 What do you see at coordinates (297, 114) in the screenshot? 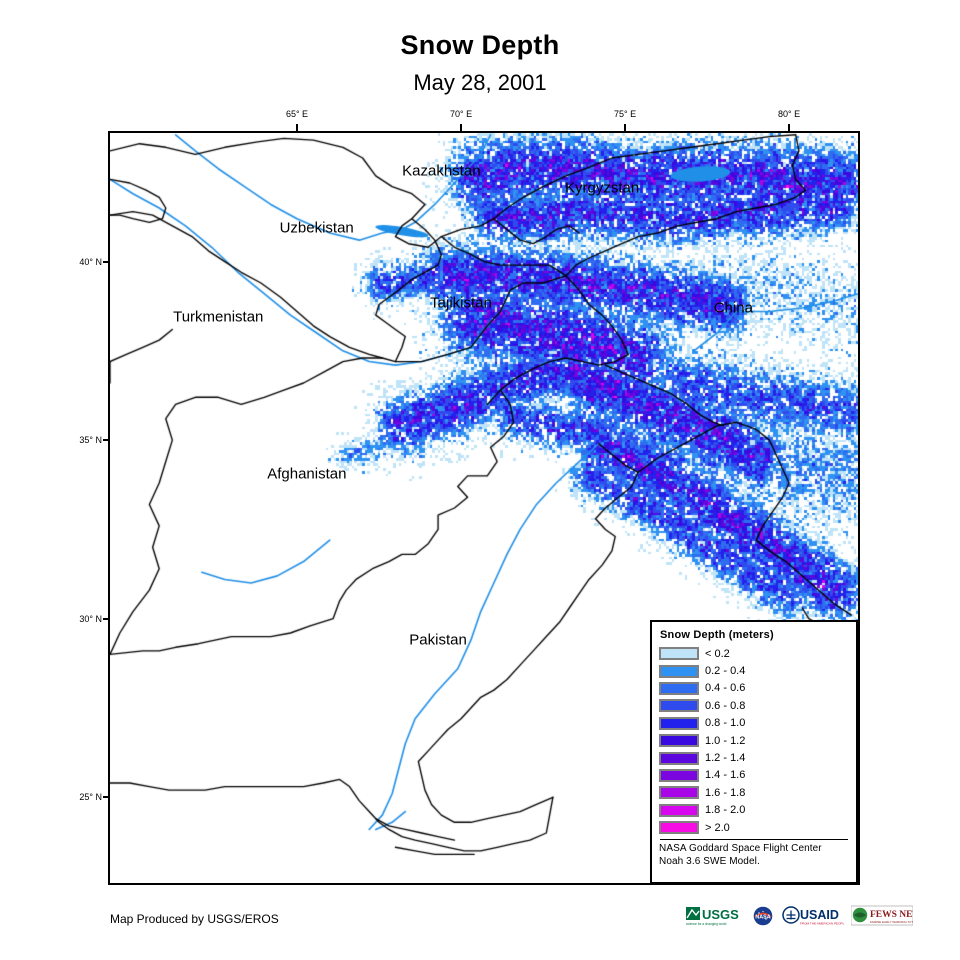
I see `lon-tick-label-0: 65° E` at bounding box center [297, 114].